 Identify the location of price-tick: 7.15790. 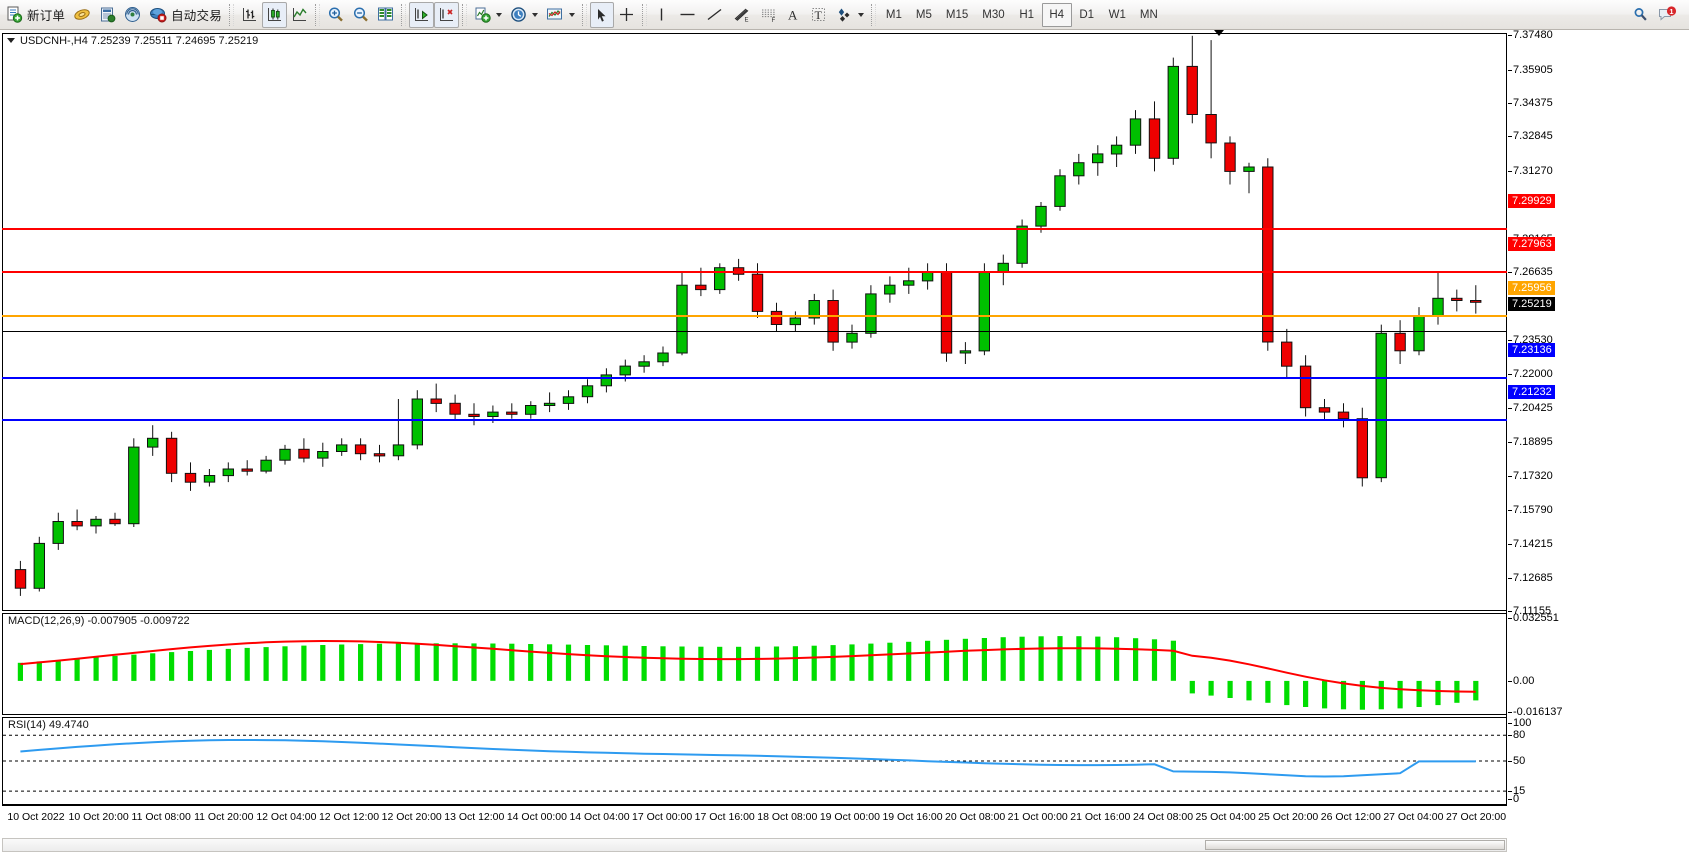
(1530, 509).